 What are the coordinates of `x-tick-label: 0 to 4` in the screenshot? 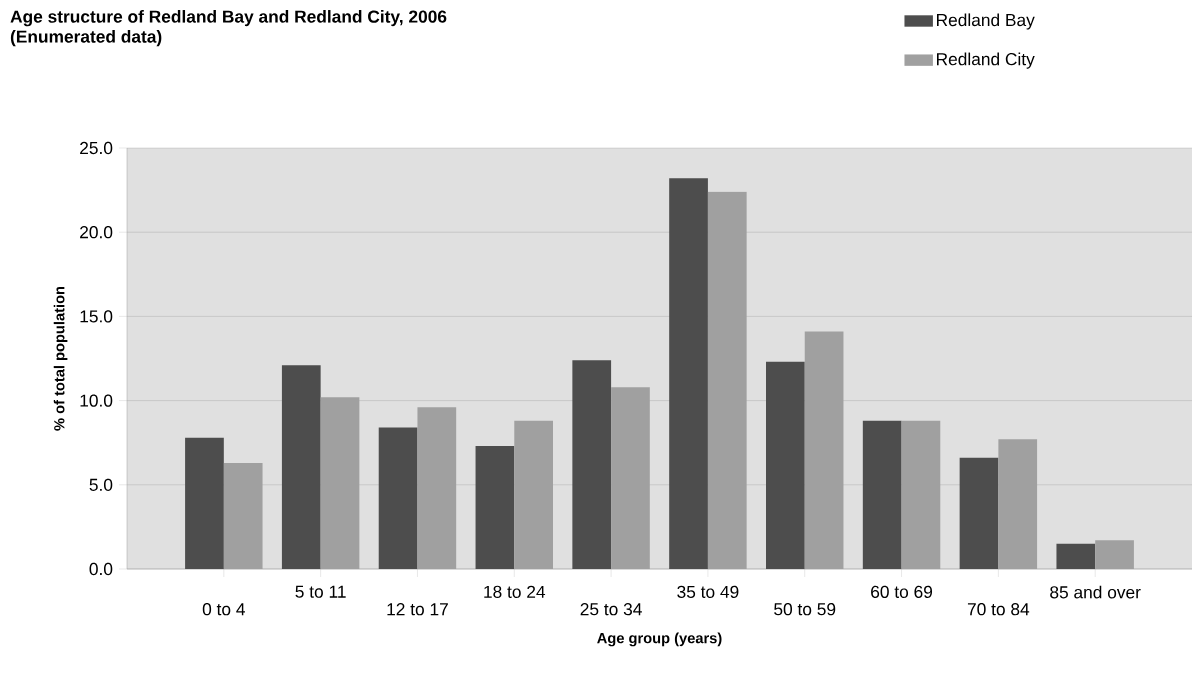 It's located at (223, 609).